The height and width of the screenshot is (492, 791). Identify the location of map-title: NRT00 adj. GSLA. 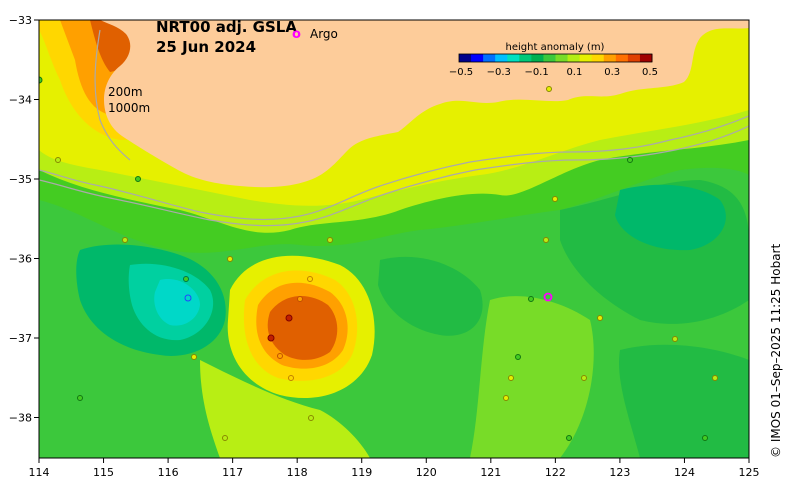
(226, 27).